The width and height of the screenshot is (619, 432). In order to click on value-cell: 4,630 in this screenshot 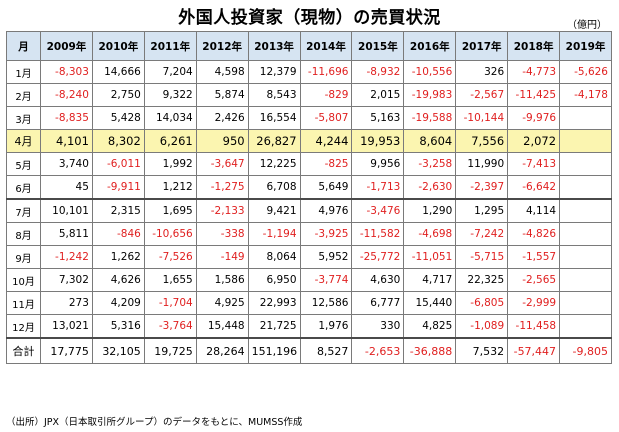, I will do `click(378, 280)`.